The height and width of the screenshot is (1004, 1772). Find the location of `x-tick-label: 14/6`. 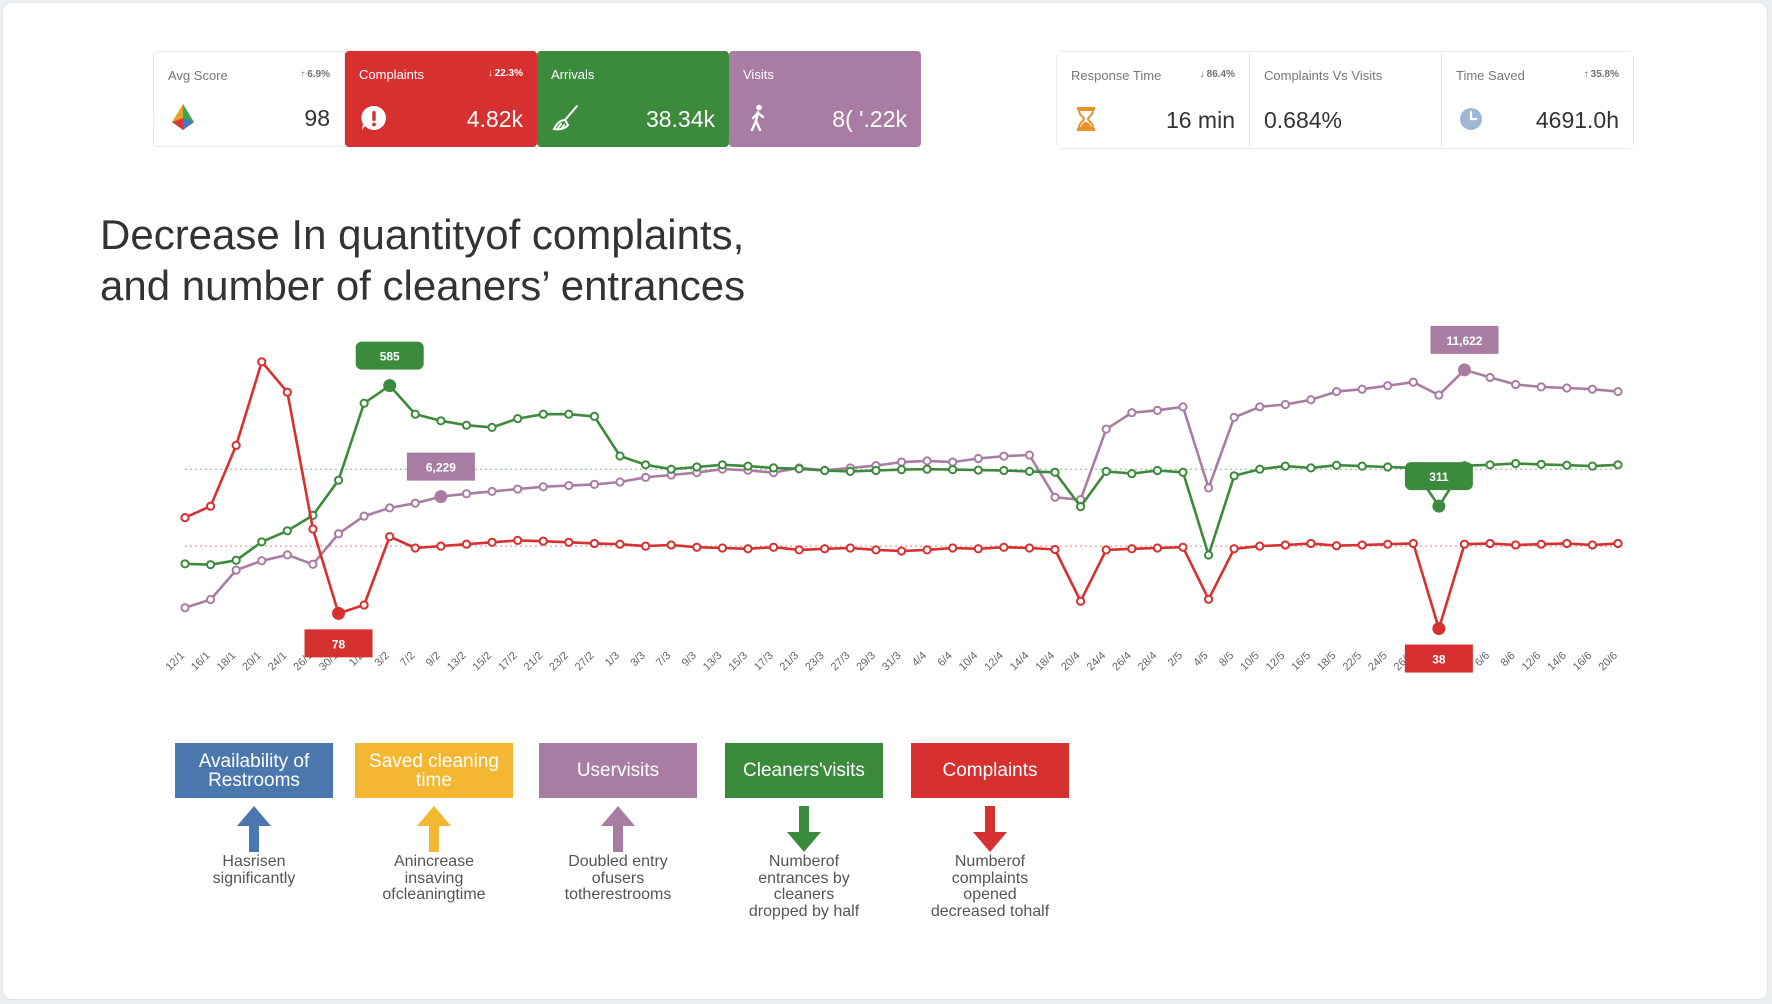

x-tick-label: 14/6 is located at coordinates (1557, 662).